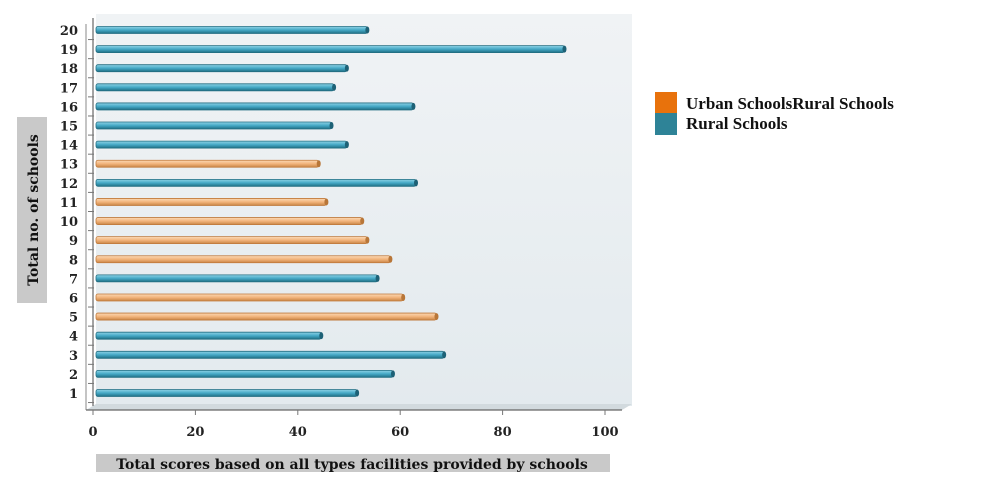 The width and height of the screenshot is (997, 477). I want to click on x-axis-title-background, so click(353, 464).